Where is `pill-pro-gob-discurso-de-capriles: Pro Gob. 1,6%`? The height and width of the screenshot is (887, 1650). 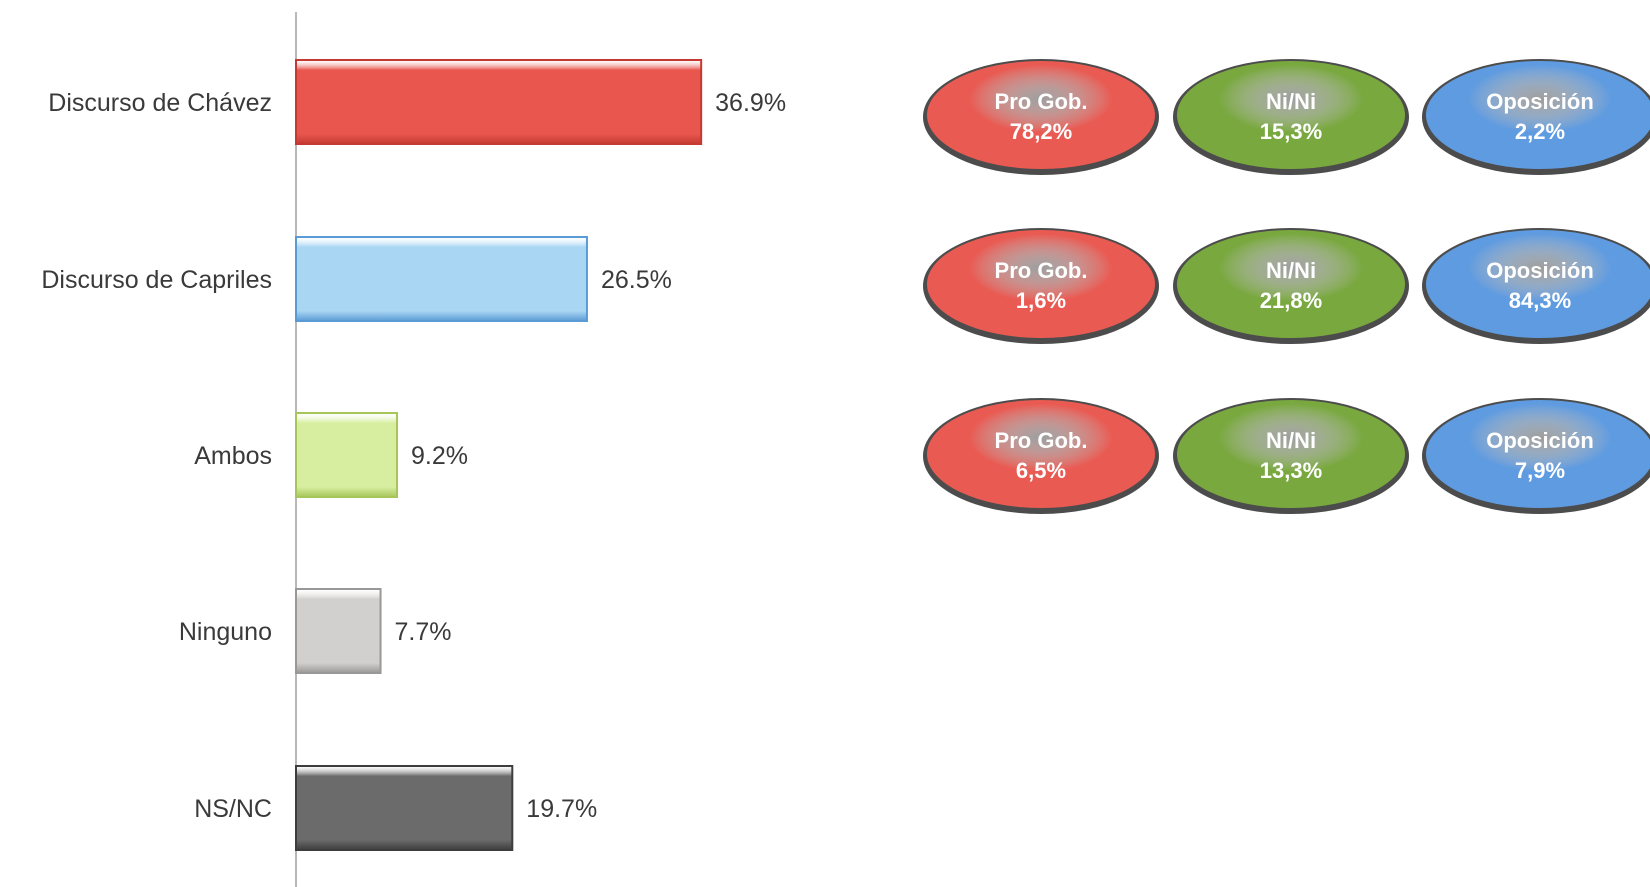 pill-pro-gob-discurso-de-capriles: Pro Gob. 1,6% is located at coordinates (1041, 286).